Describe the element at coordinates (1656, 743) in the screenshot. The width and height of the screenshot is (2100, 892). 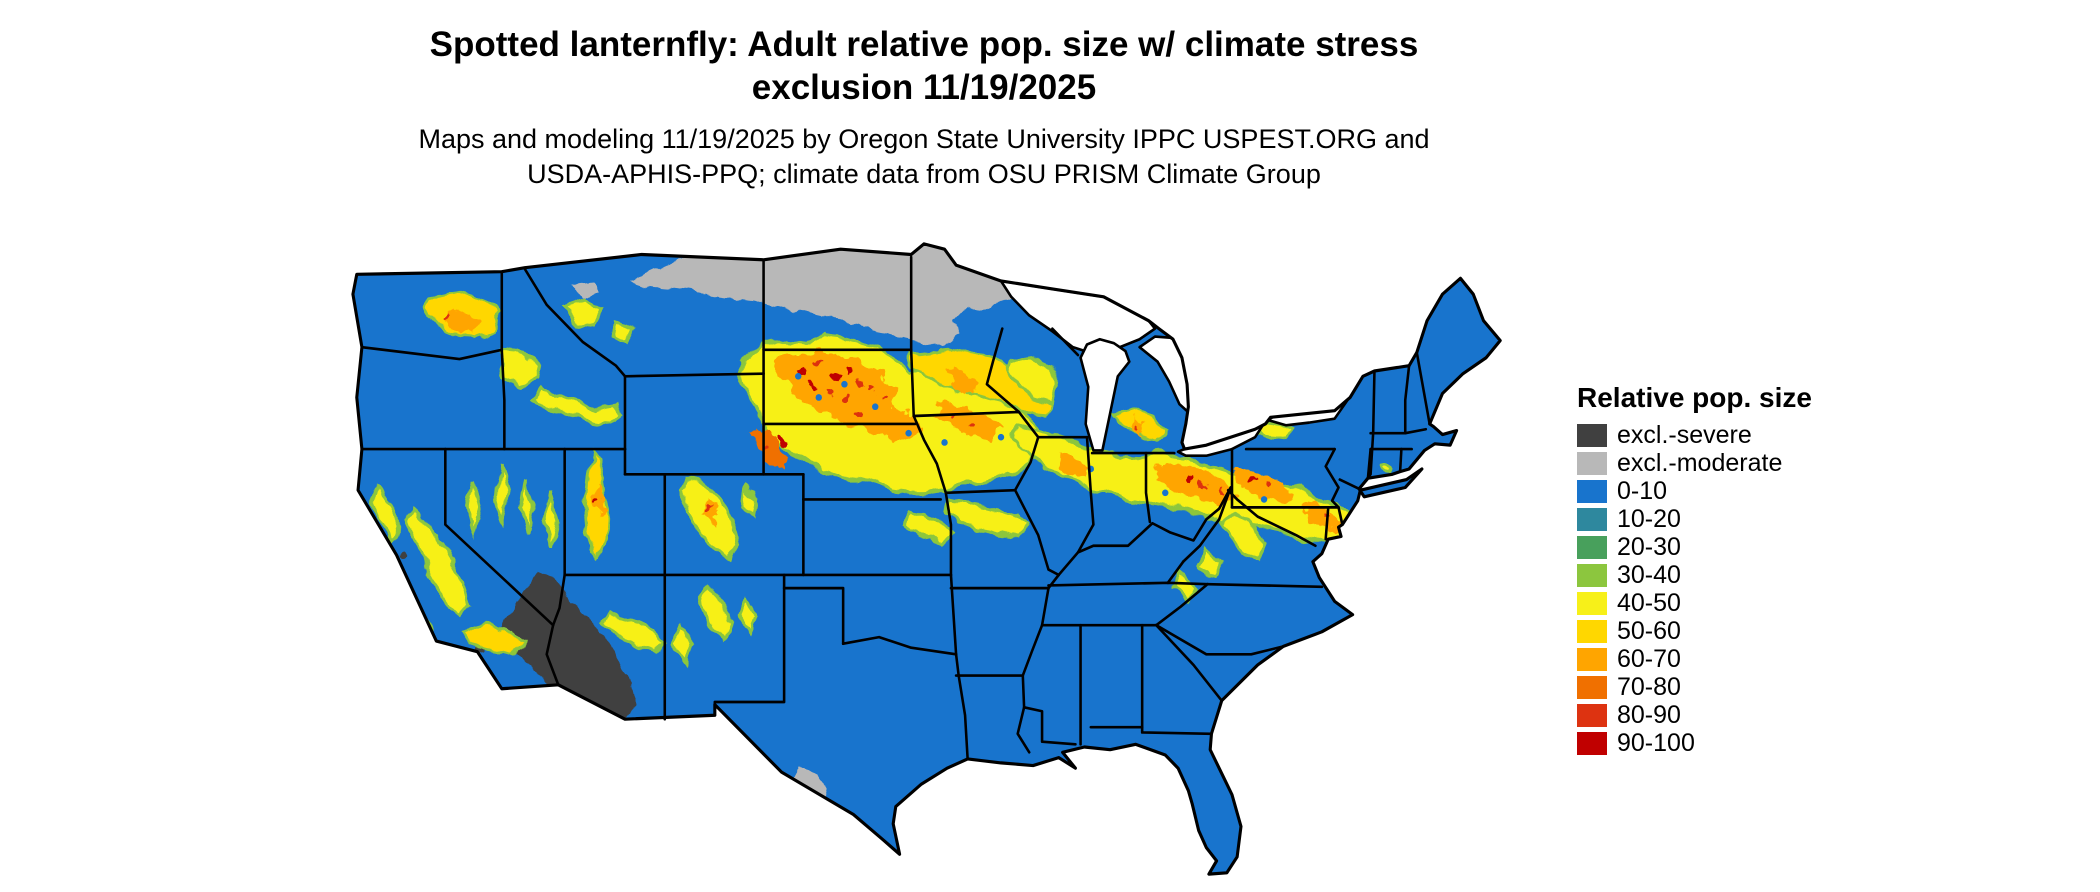
I see `legend-label: 90-100` at that location.